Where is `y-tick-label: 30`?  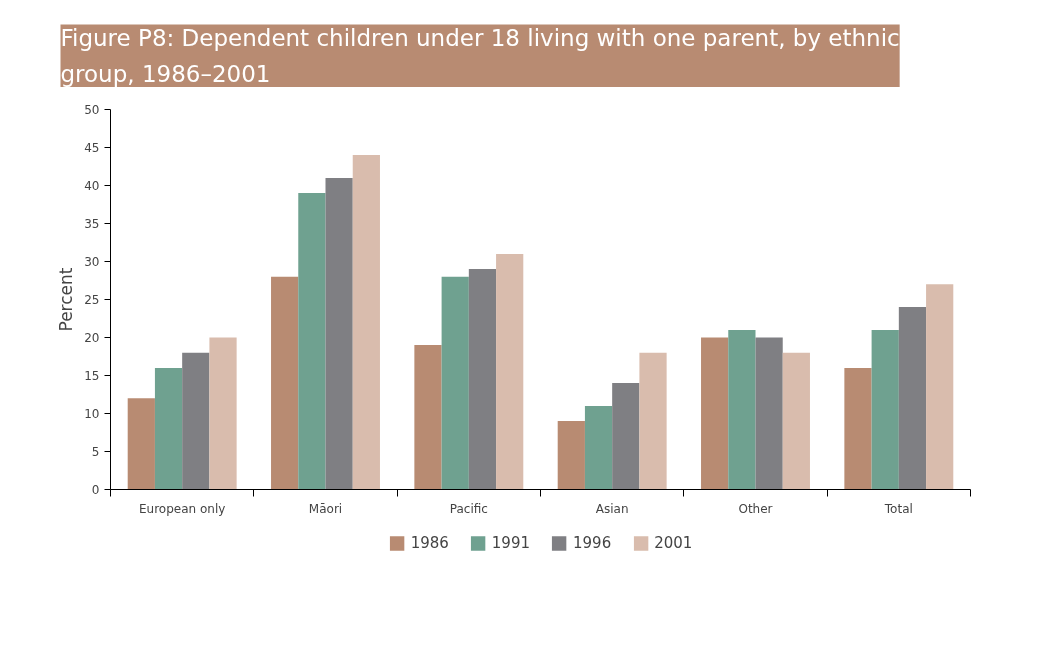 y-tick-label: 30 is located at coordinates (92, 262).